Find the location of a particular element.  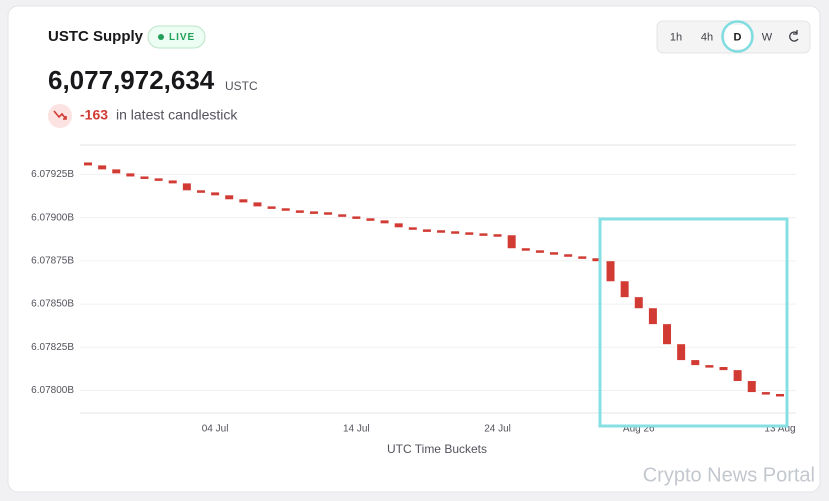

button-4h: 4h is located at coordinates (707, 37).